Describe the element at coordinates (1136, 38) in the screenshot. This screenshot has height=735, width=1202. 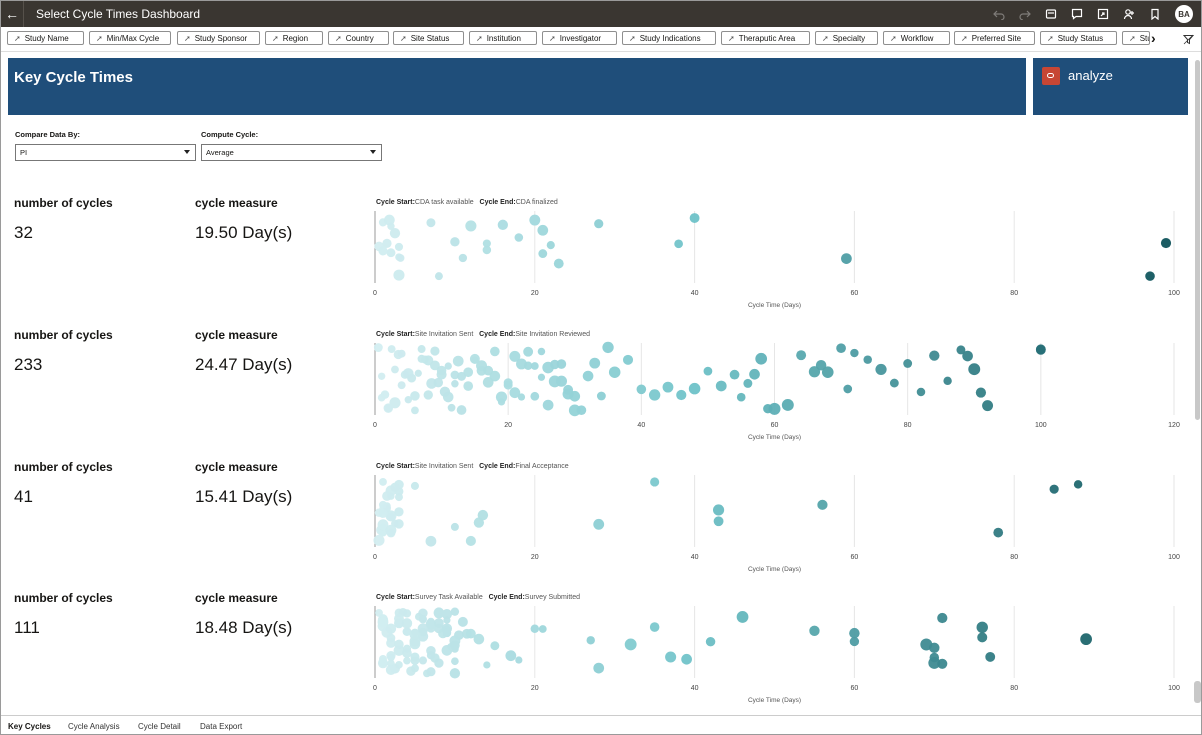
I see `filter-chip: ➚Stu` at that location.